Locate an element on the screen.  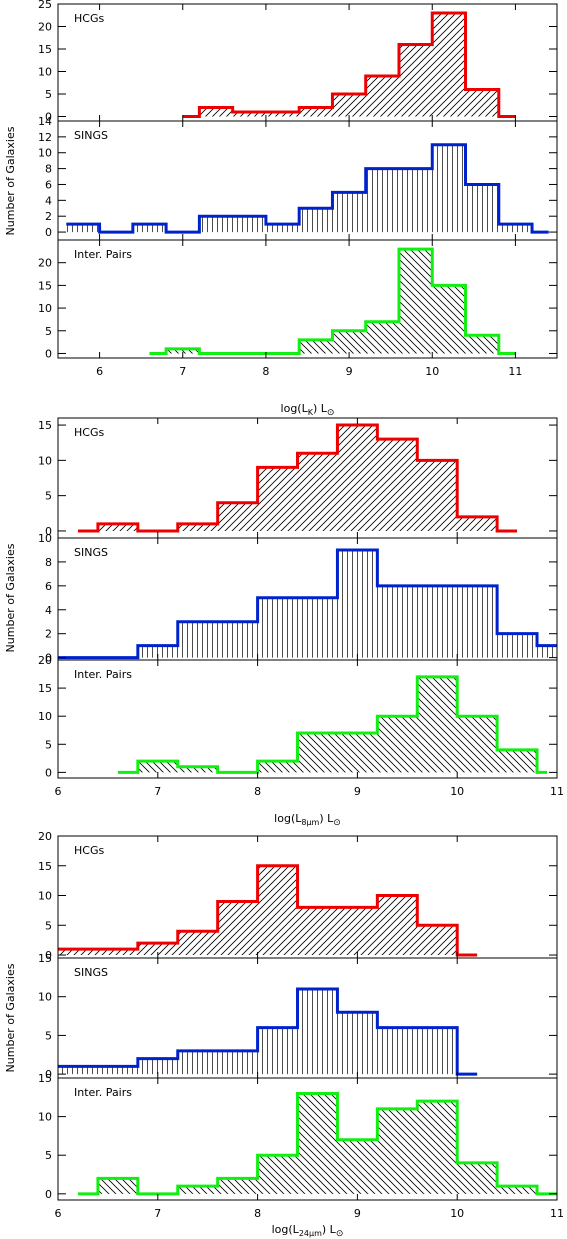
y-tick-label: 12 is located at coordinates (45, 137).